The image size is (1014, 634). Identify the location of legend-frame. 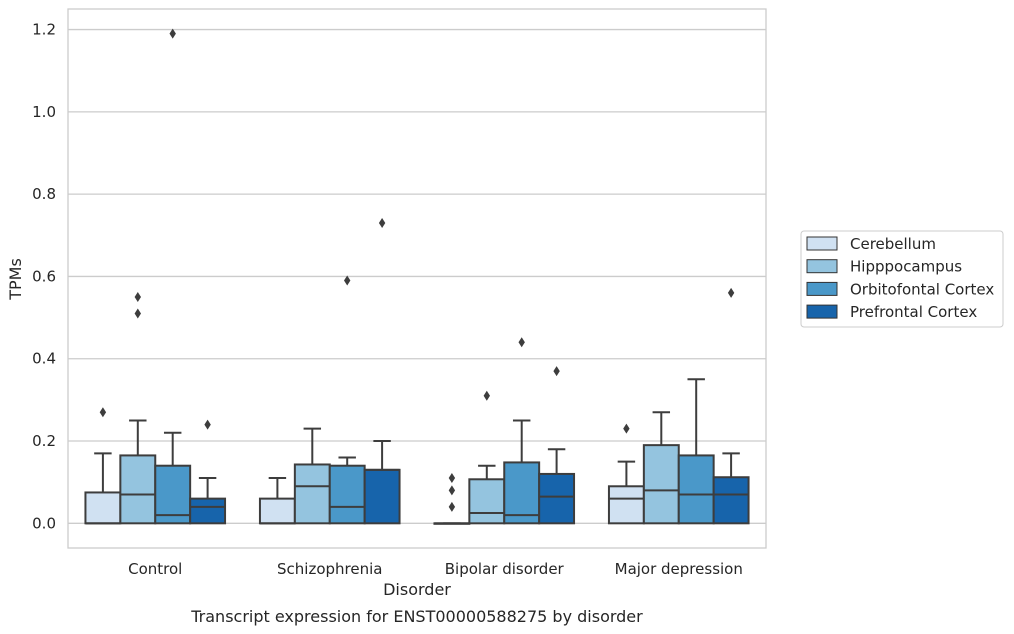
(902, 279).